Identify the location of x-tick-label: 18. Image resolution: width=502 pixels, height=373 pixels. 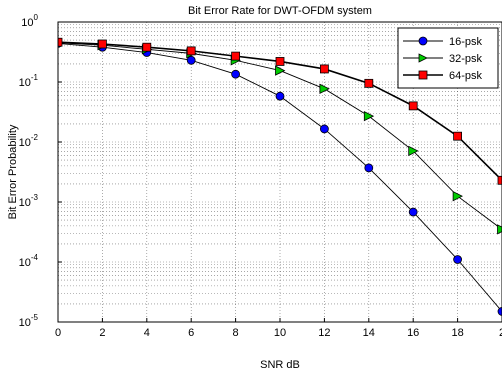
(457, 333).